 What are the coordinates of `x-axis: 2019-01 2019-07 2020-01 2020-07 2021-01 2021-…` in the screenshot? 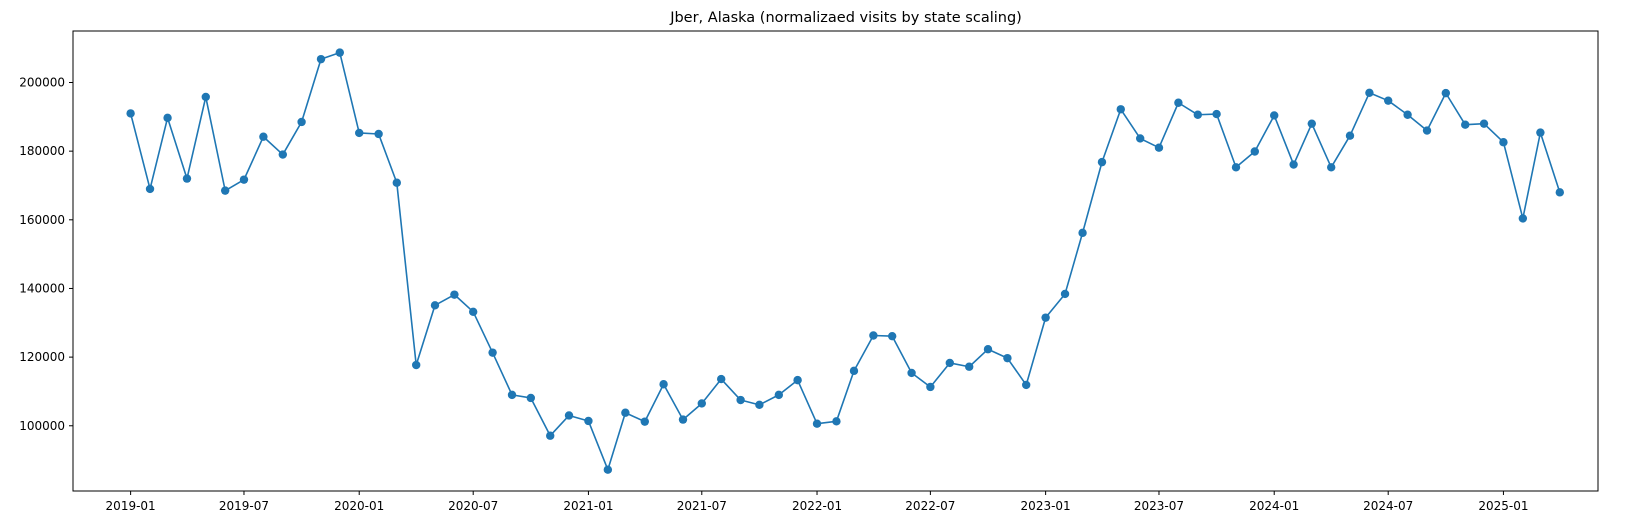 It's located at (817, 502).